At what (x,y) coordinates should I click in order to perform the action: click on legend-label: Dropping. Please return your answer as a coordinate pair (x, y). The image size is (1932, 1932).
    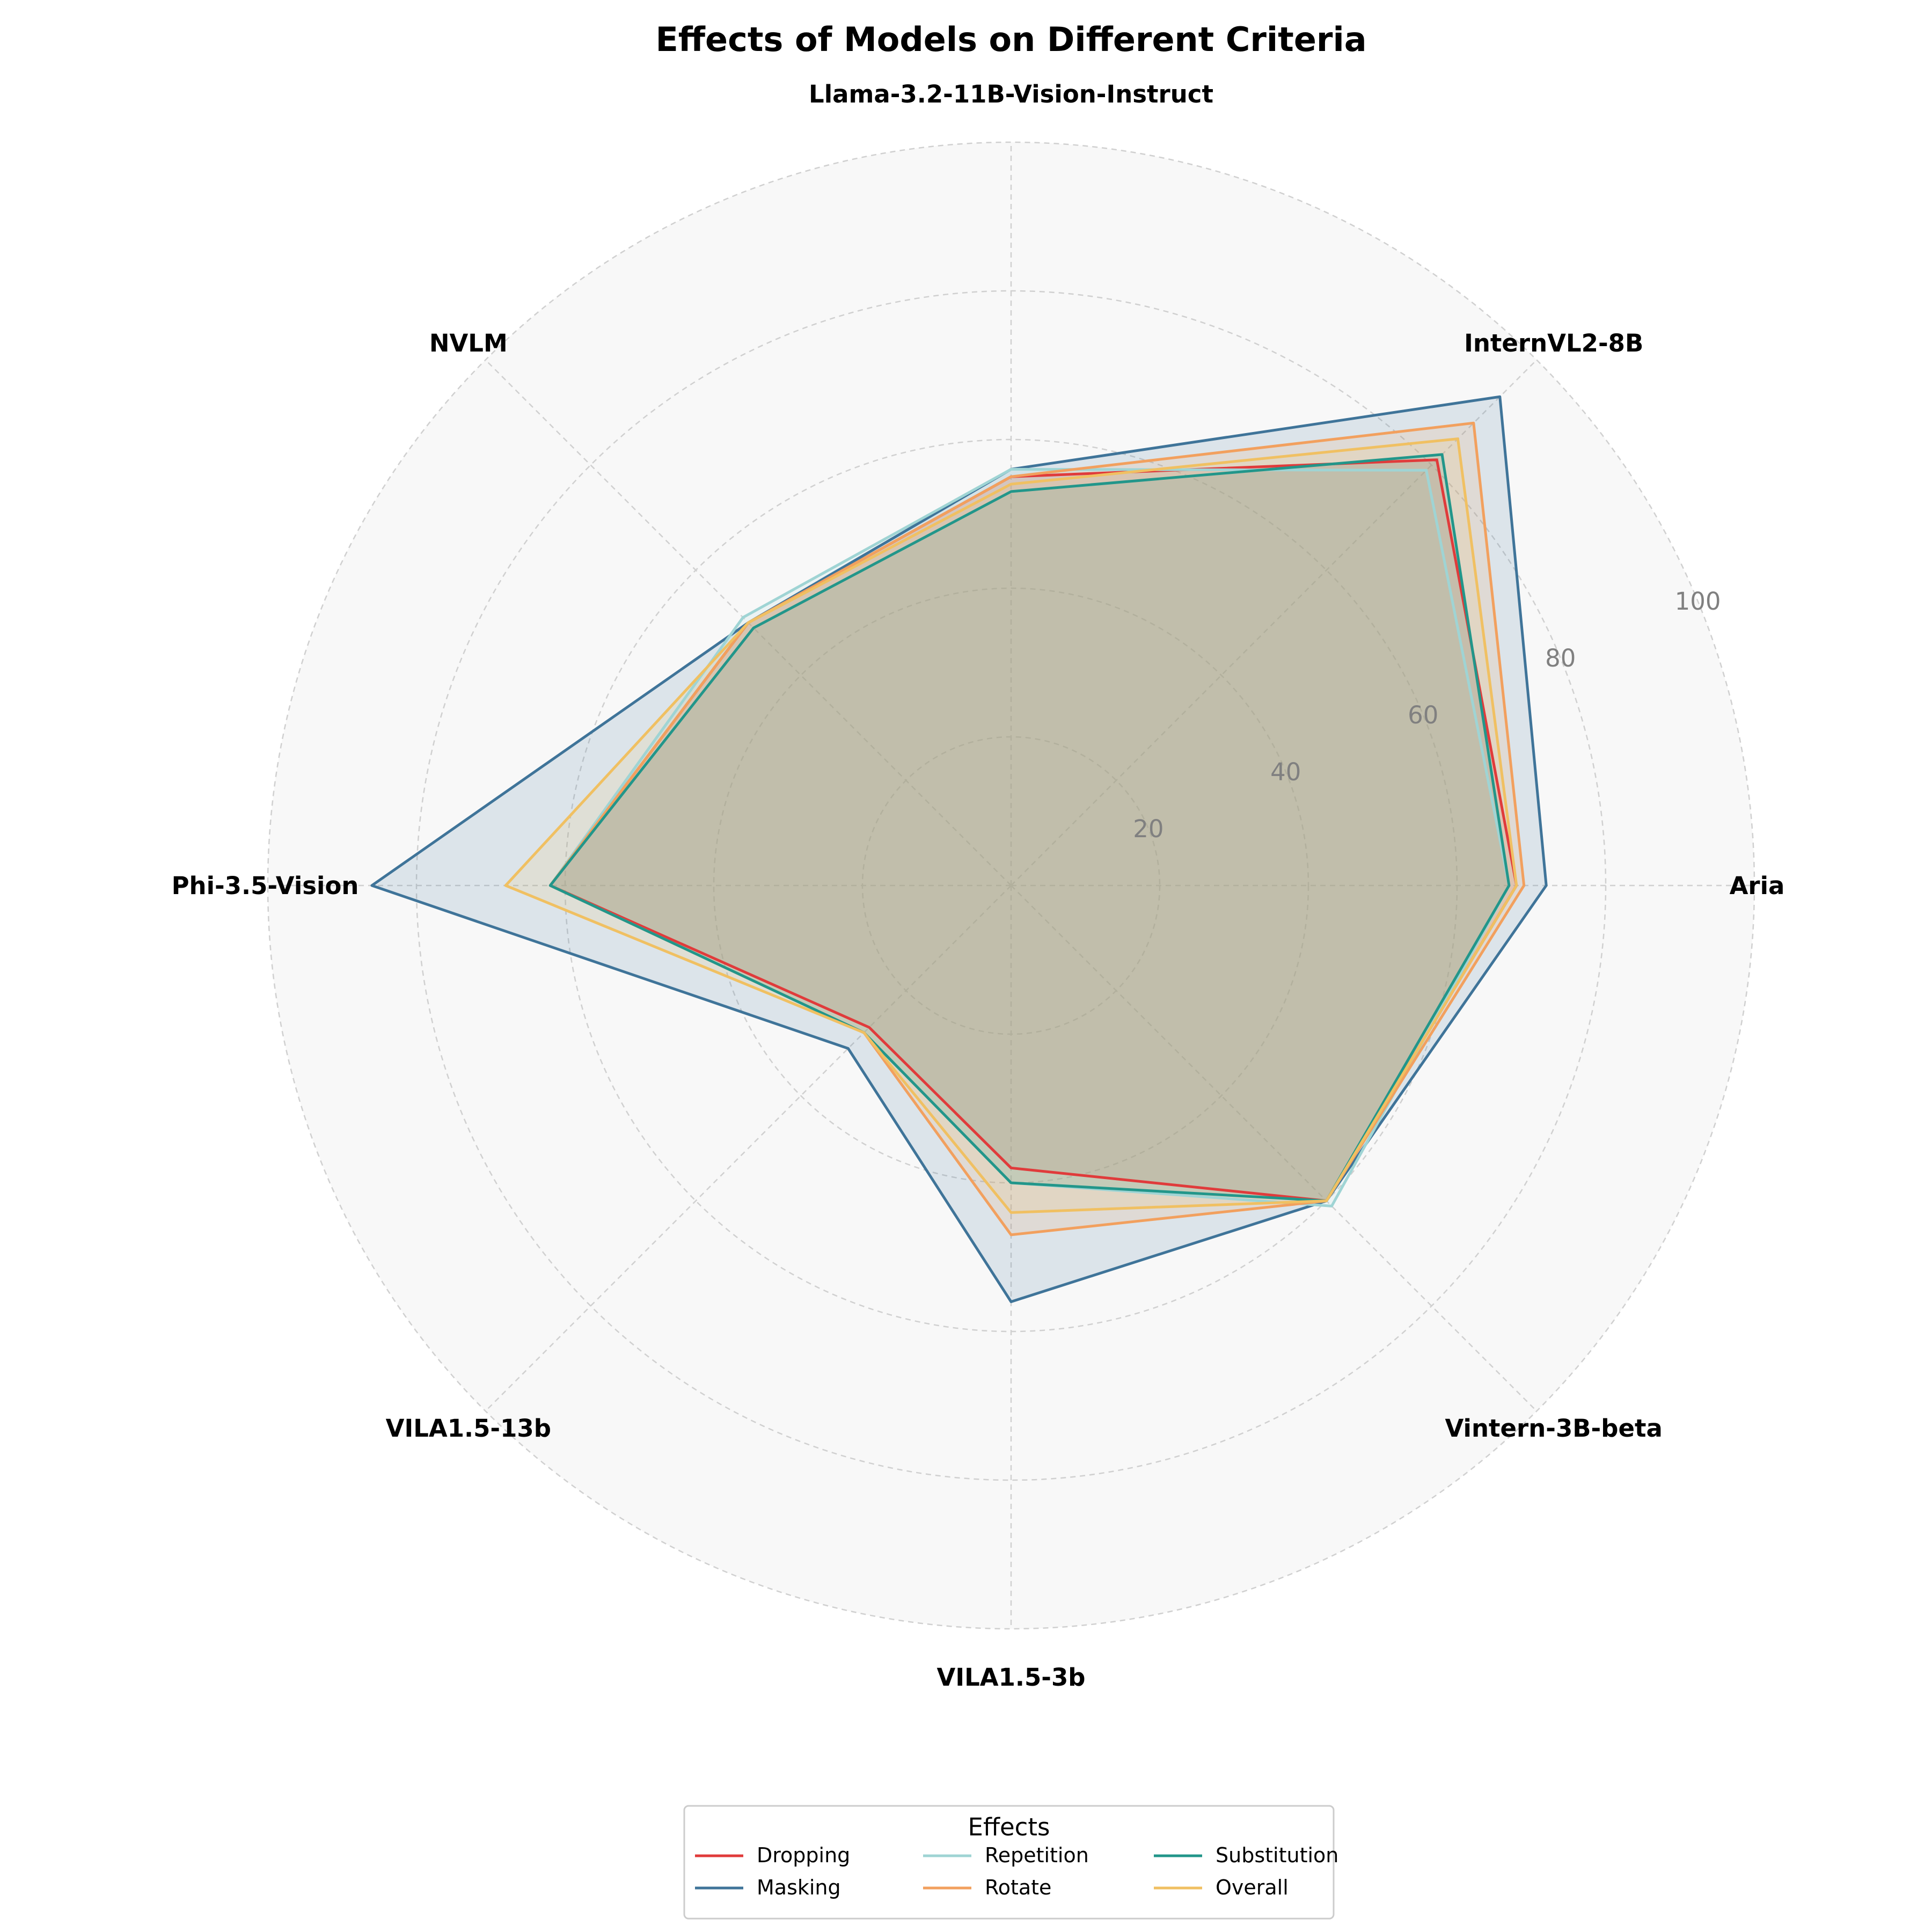
    Looking at the image, I should click on (803, 1855).